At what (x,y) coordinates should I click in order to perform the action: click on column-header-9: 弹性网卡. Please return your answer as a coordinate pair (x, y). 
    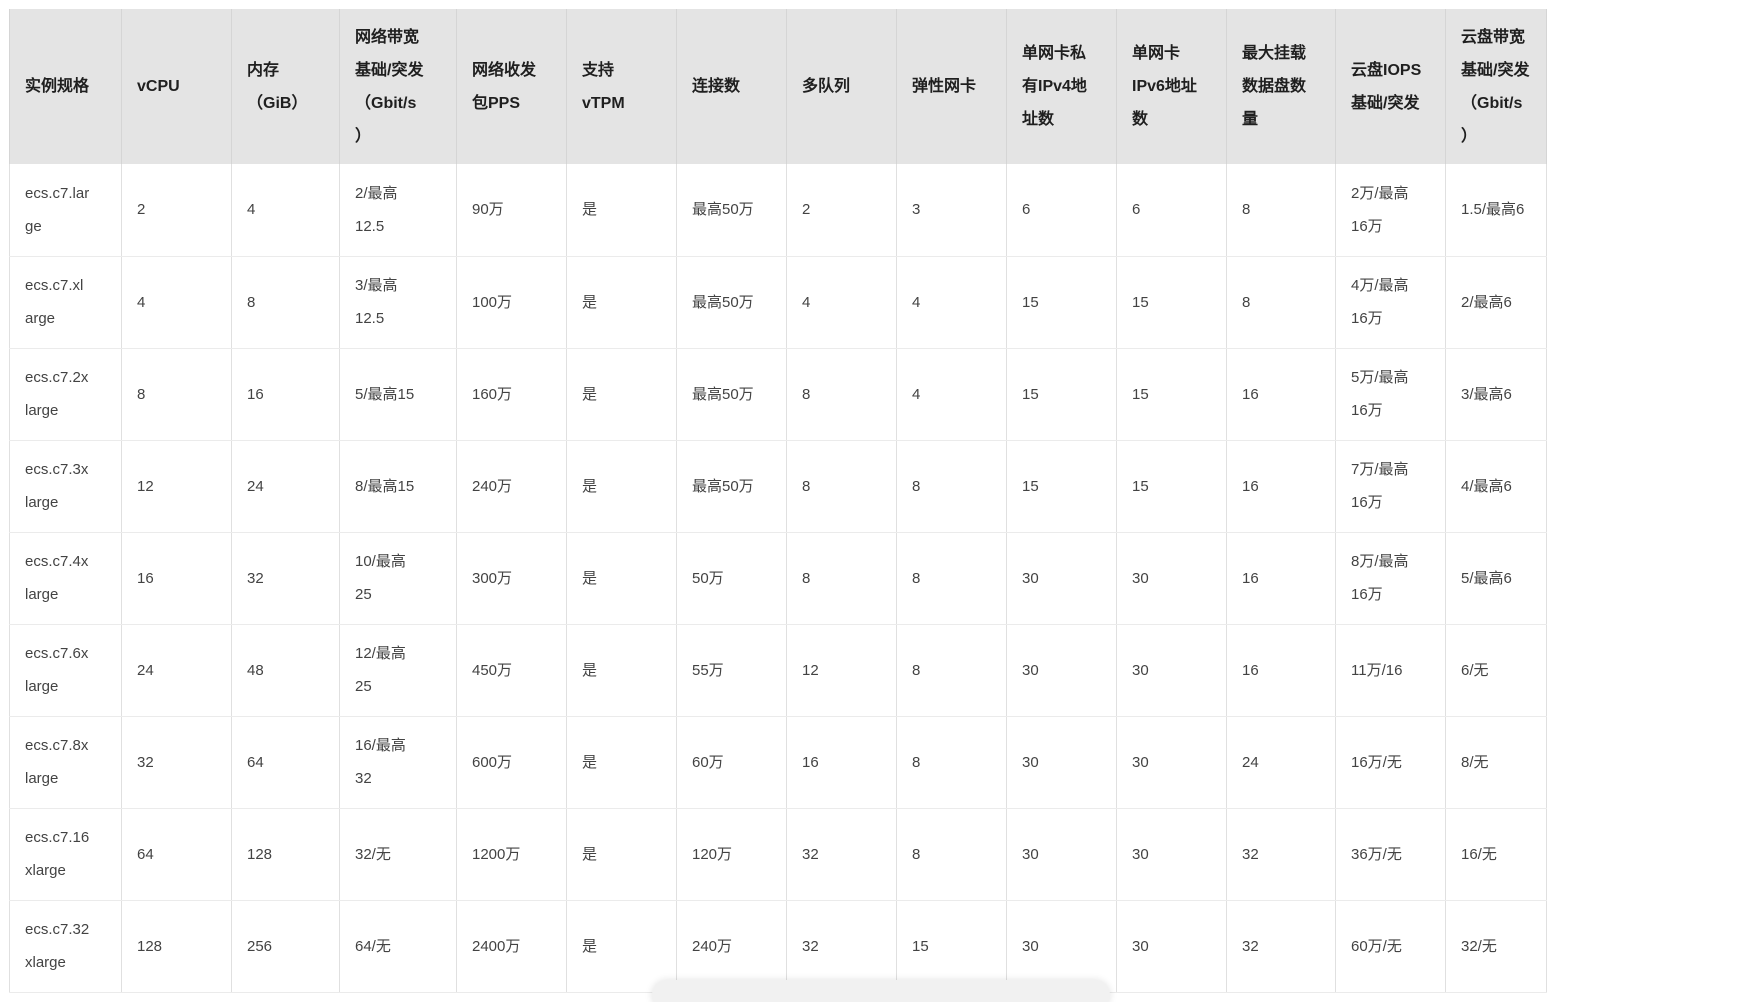
    Looking at the image, I should click on (951, 86).